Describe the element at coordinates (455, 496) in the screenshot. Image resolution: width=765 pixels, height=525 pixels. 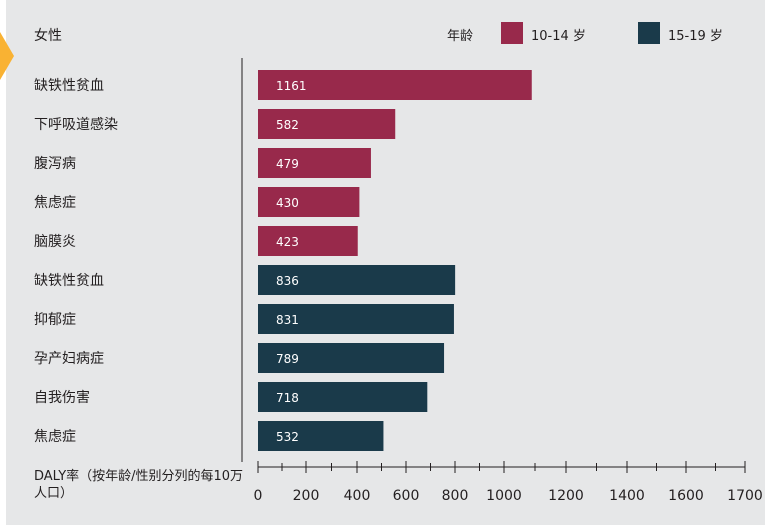
I see `x-tick-label-4: 800` at that location.